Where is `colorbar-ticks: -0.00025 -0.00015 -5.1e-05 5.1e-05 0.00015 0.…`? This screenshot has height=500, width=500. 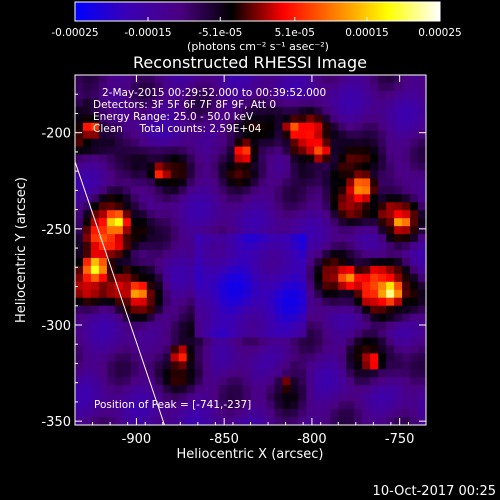
colorbar-ticks: -0.00025 -0.00015 -5.1e-05 5.1e-05 0.00015 0.… is located at coordinates (256, 28).